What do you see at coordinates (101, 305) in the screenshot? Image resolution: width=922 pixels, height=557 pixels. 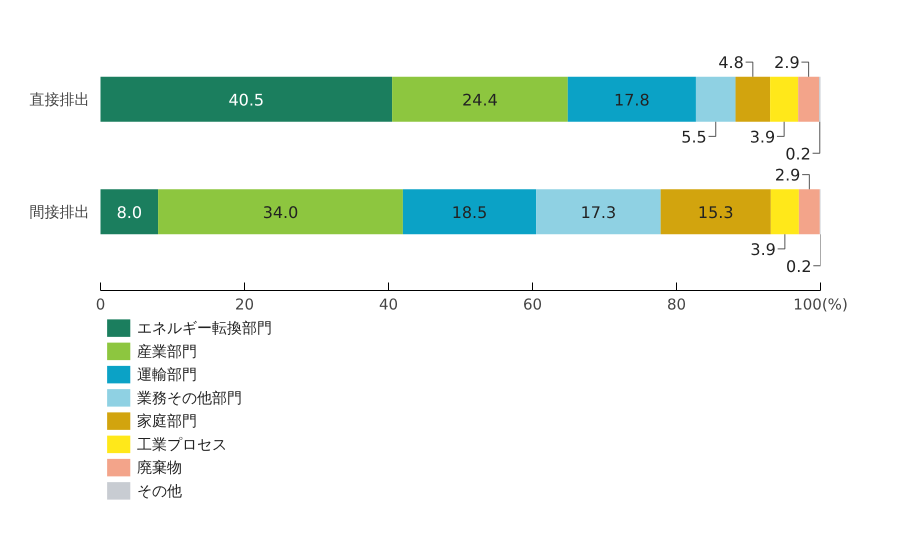 I see `x-tick-label: 0` at bounding box center [101, 305].